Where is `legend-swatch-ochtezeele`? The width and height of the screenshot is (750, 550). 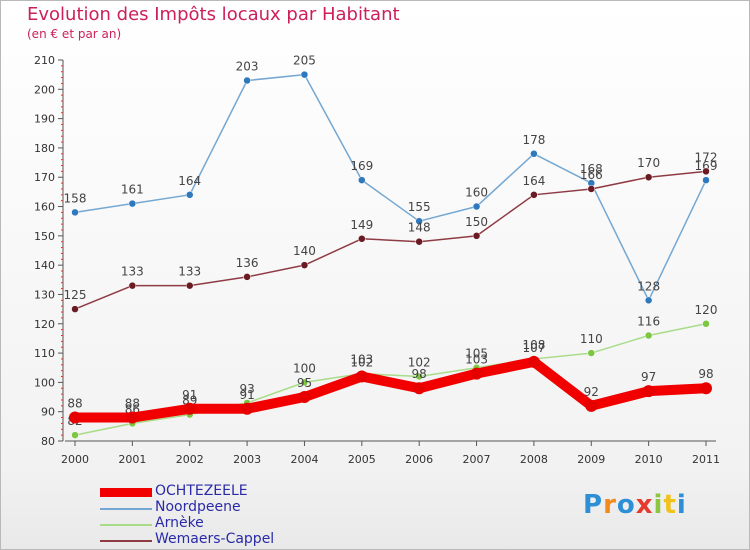 legend-swatch-ochtezeele is located at coordinates (126, 492).